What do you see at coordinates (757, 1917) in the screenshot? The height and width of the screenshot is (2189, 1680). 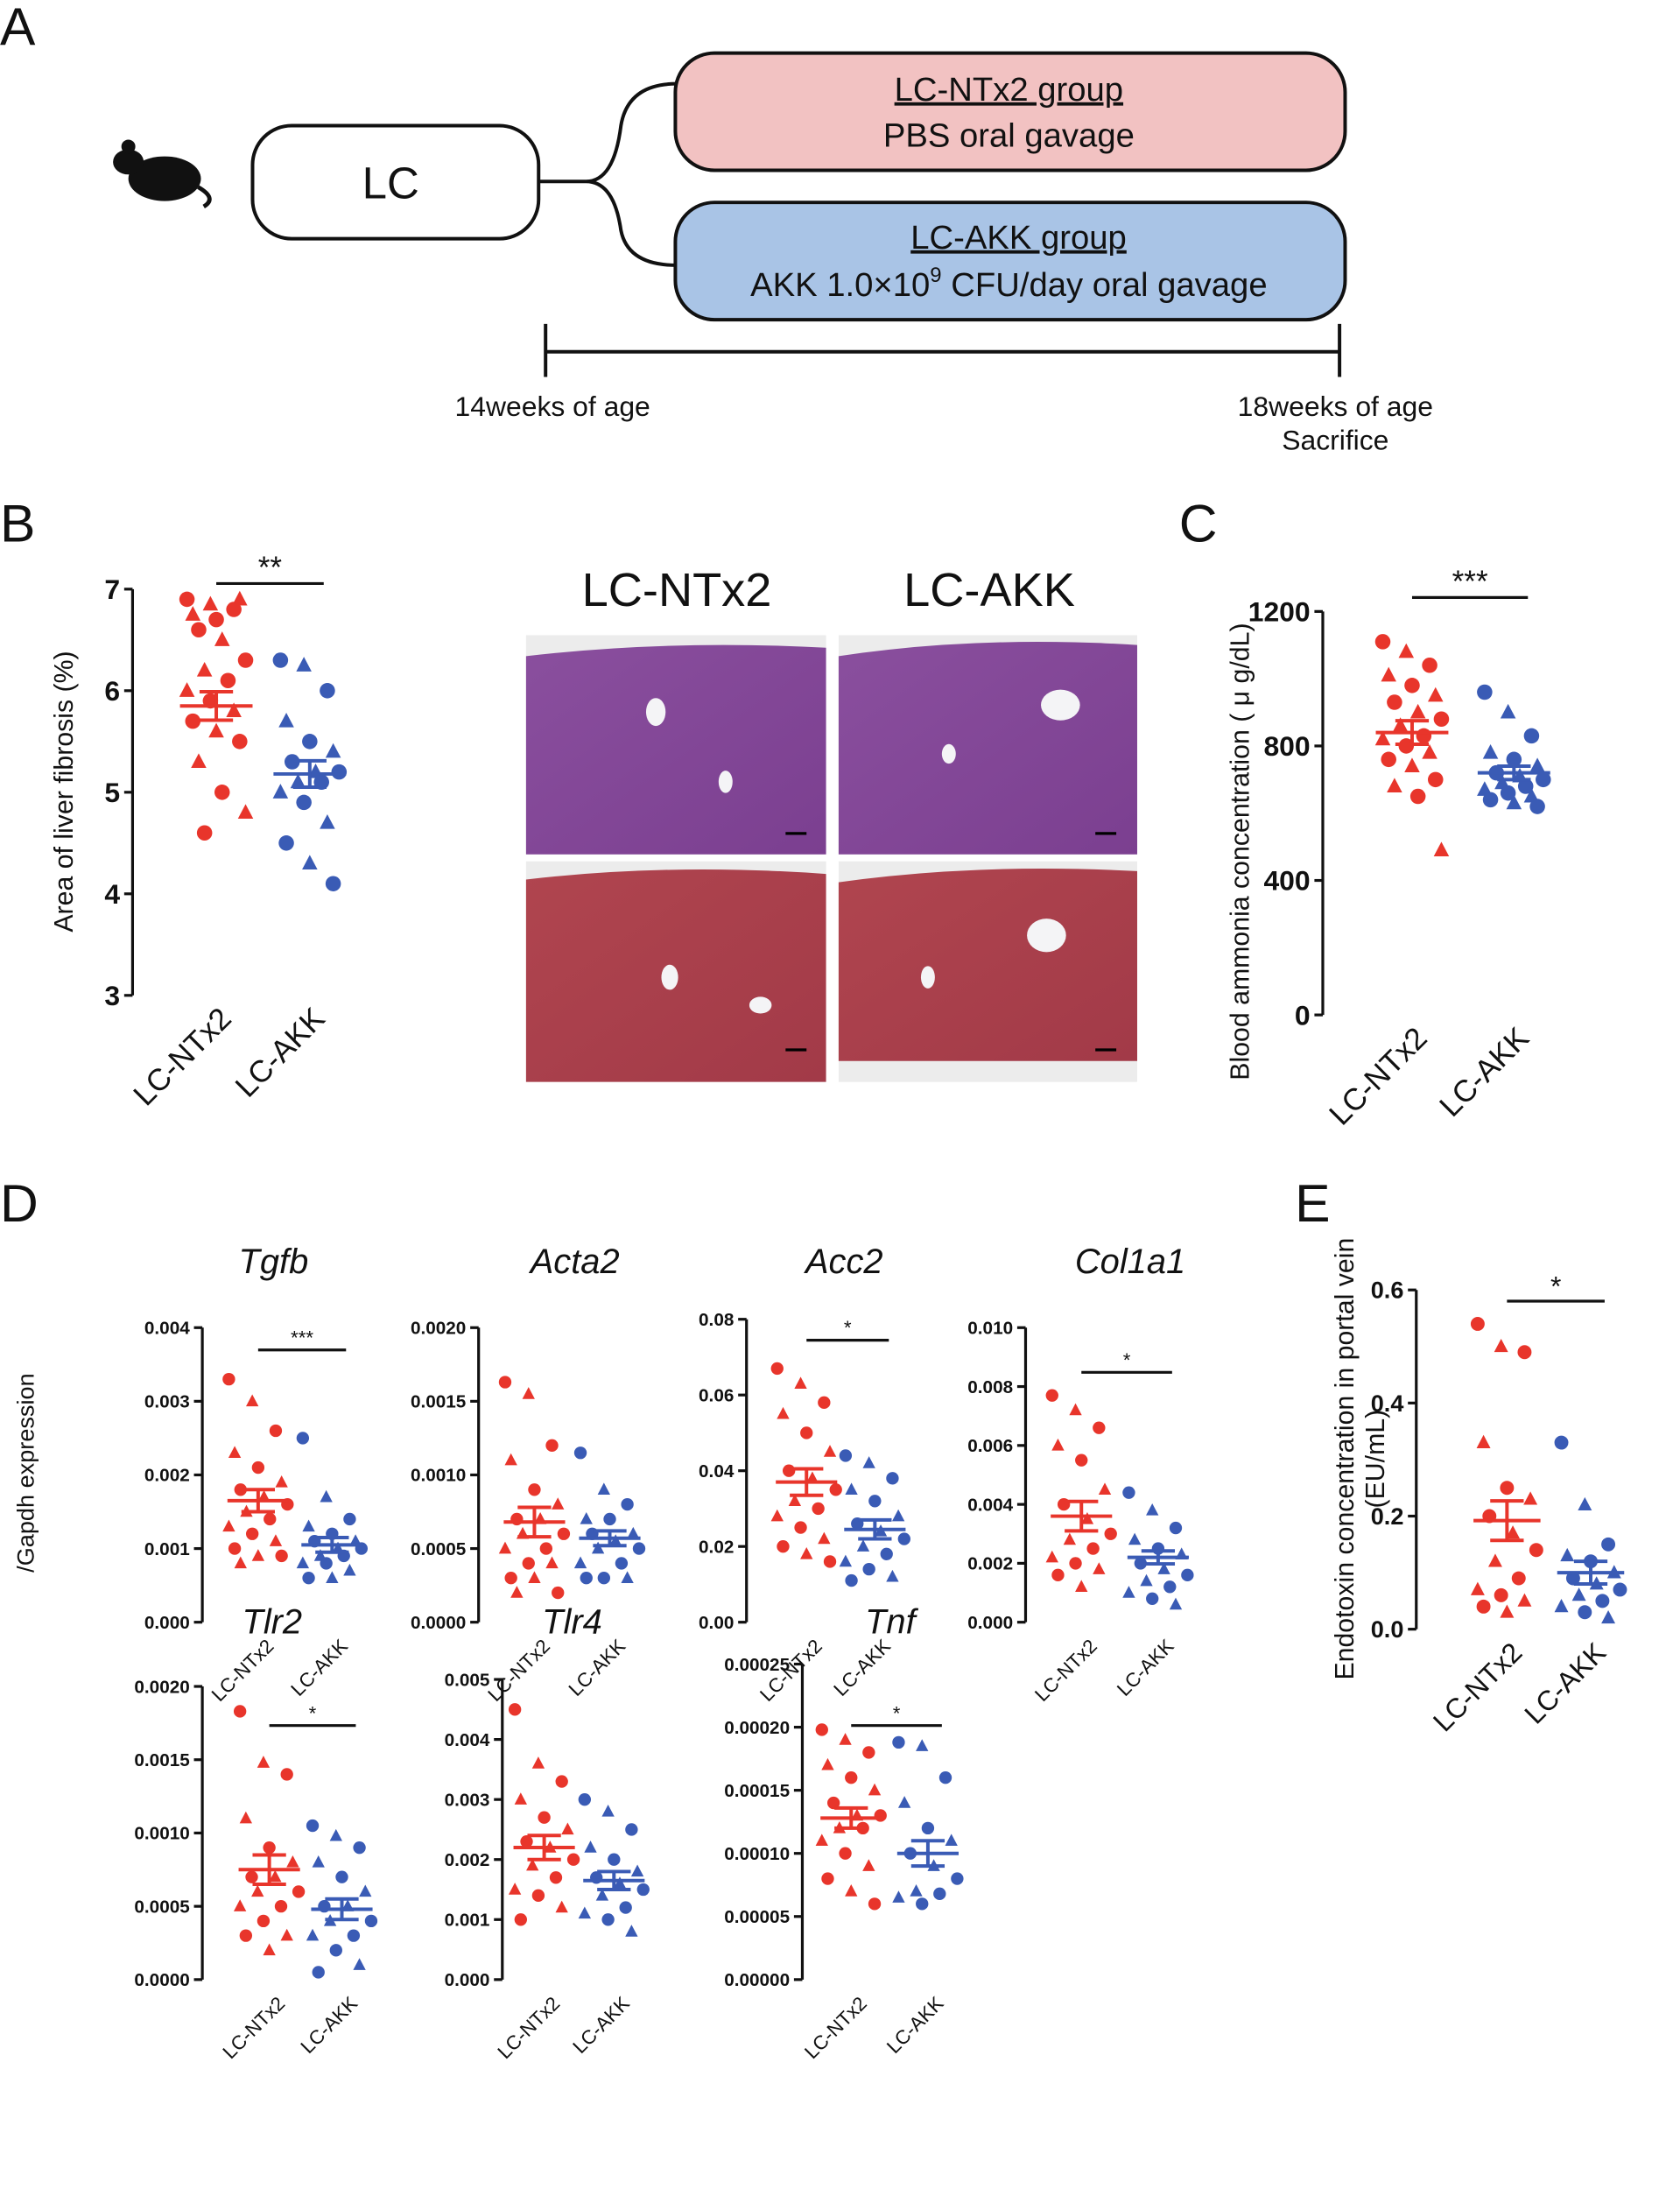 I see `y-tick-label: 0.00005` at bounding box center [757, 1917].